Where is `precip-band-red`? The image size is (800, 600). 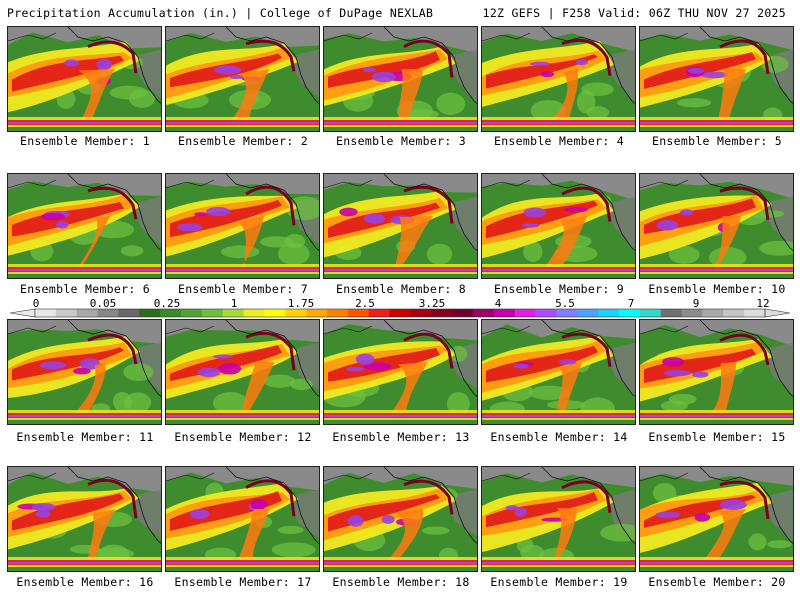 precip-band-red is located at coordinates (68, 219).